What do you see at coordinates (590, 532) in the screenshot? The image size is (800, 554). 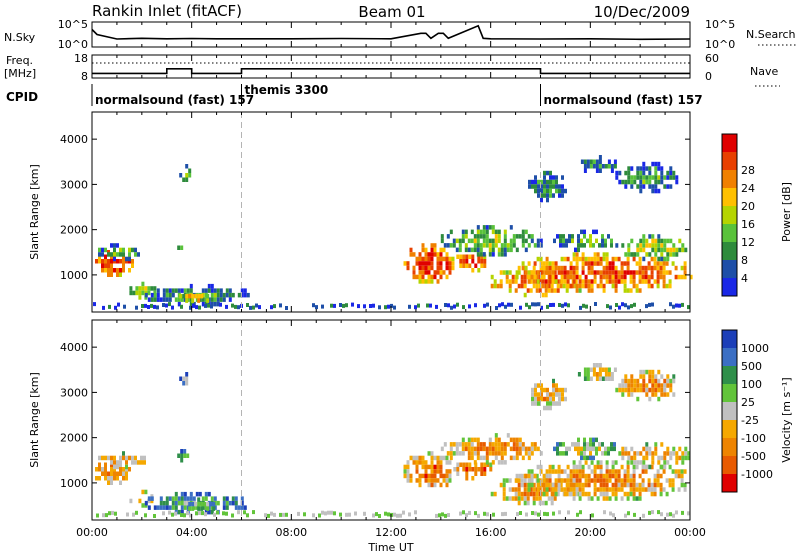 I see `time-tick-label: 20:00` at bounding box center [590, 532].